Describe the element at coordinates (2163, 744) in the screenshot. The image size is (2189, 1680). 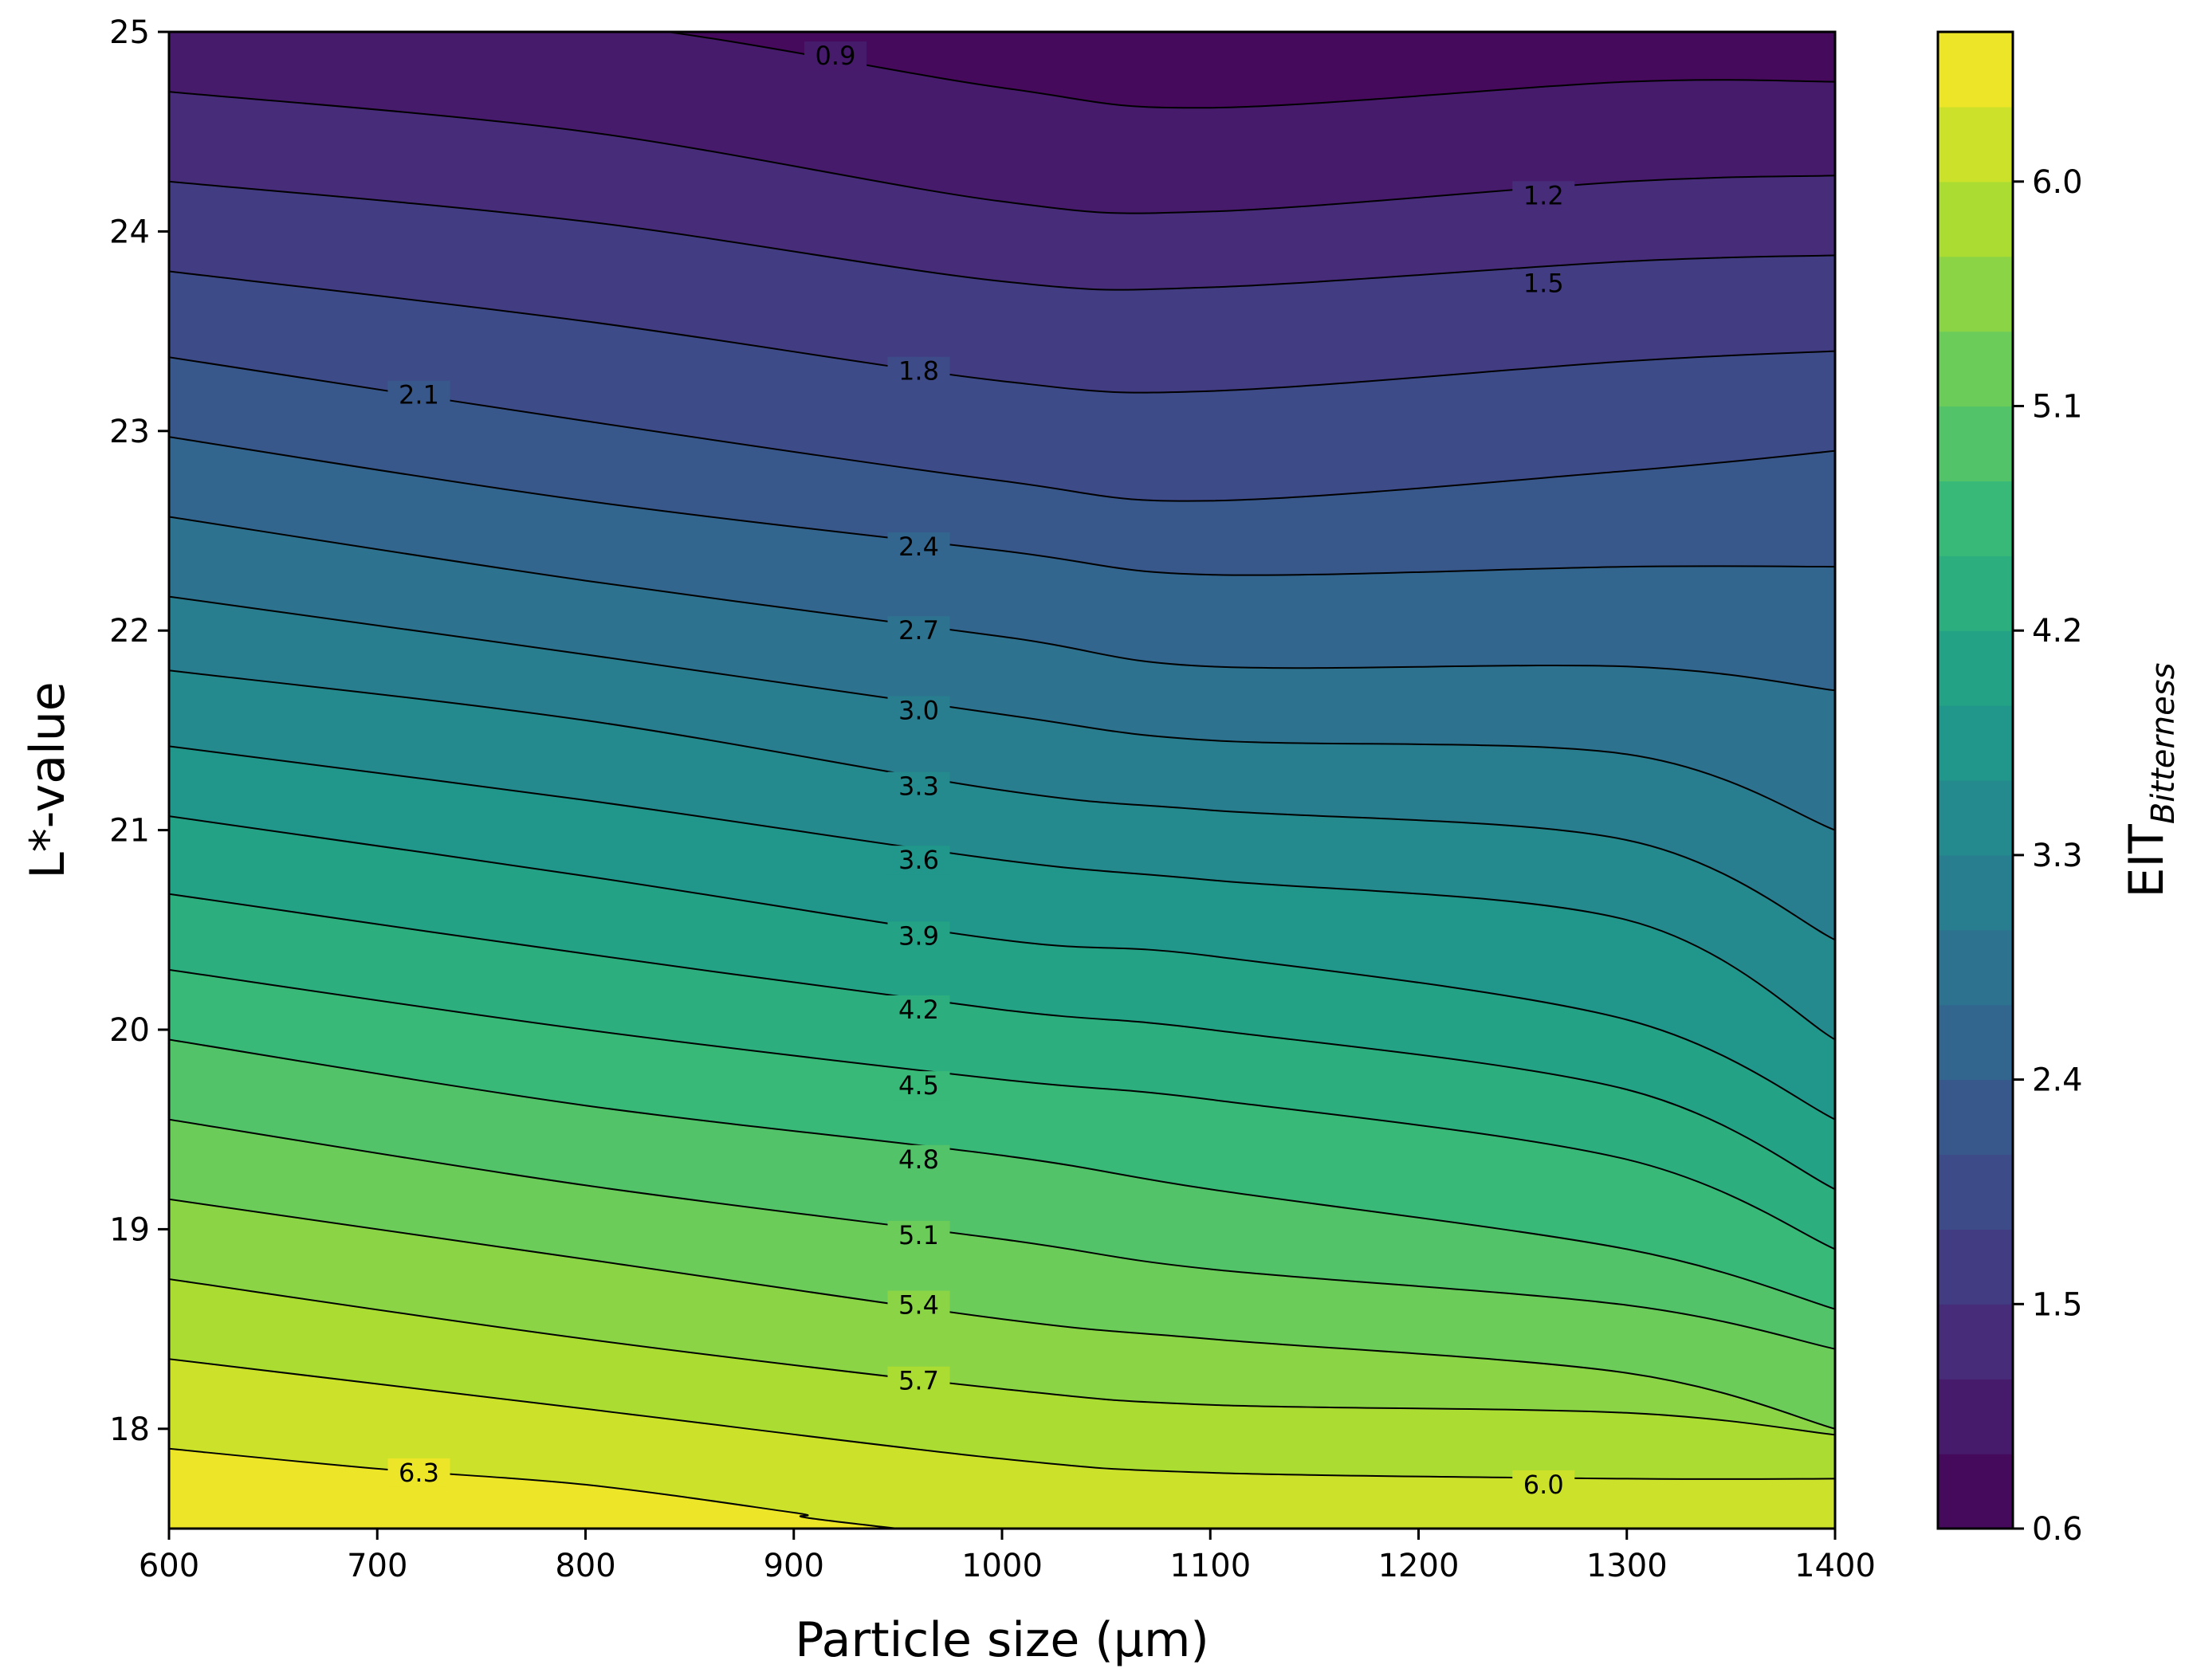
I see `colorbar-title-sub: Bitterness` at that location.